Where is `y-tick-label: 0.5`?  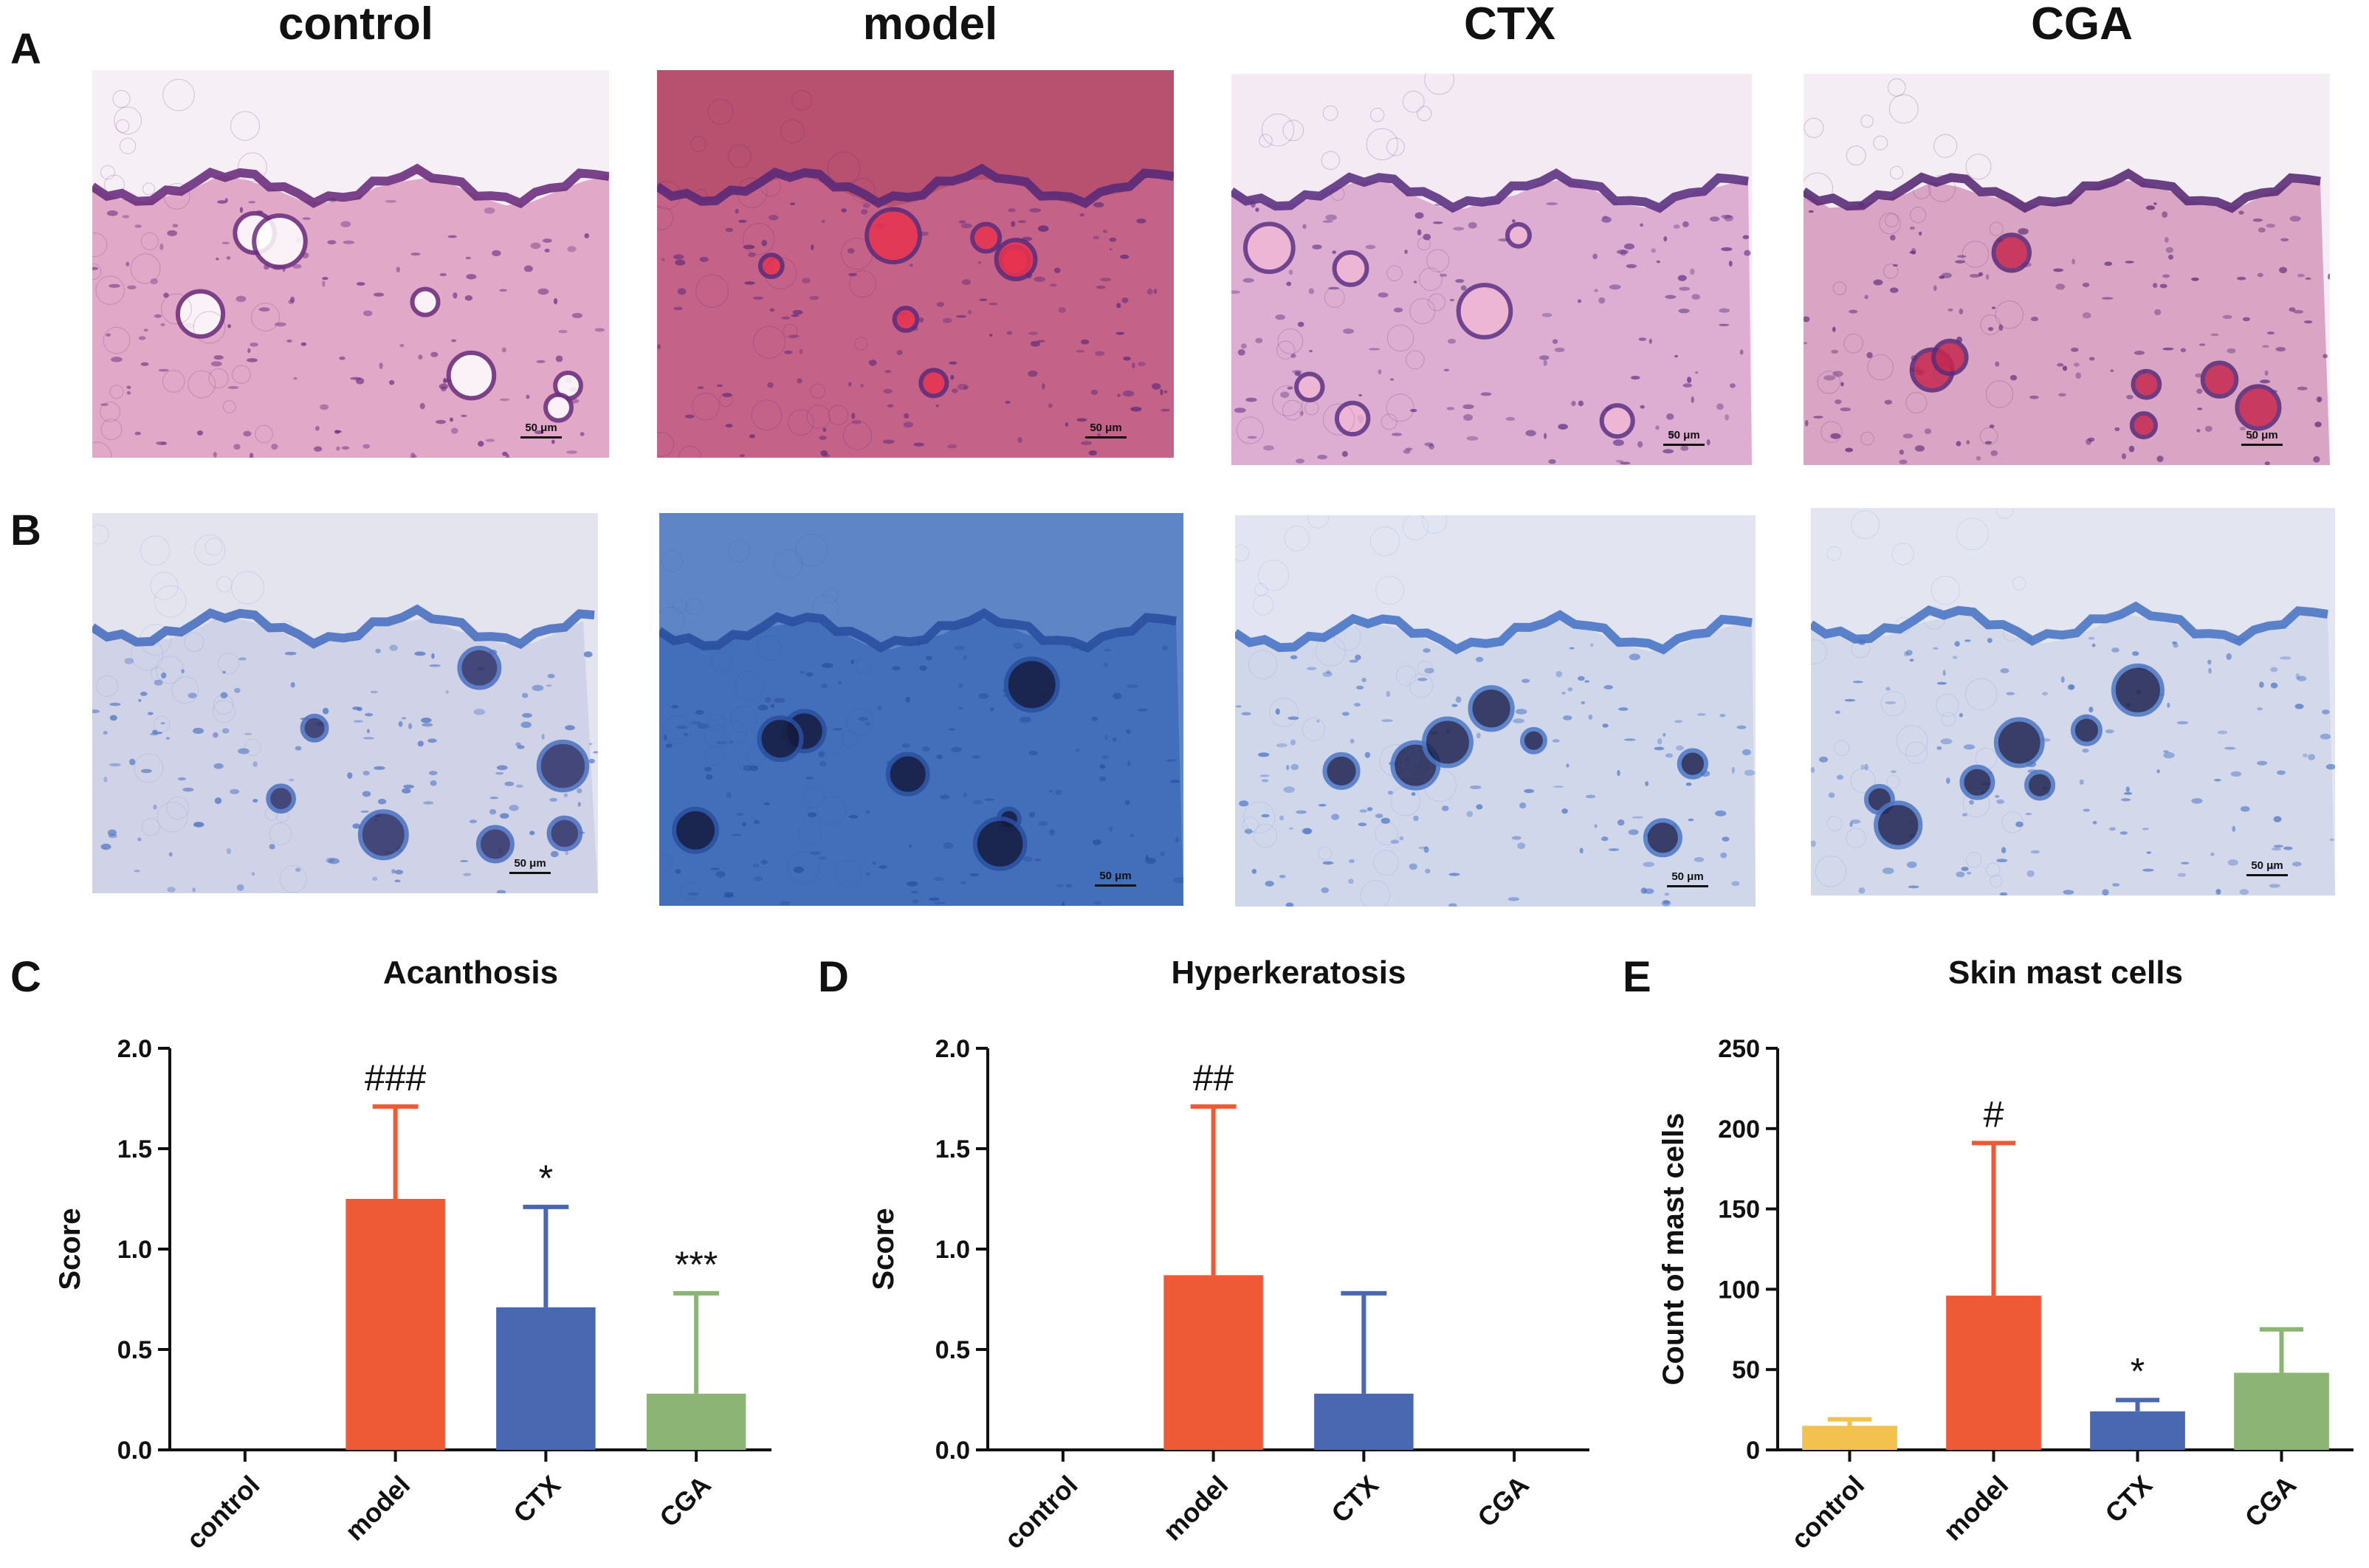
y-tick-label: 0.5 is located at coordinates (953, 1350).